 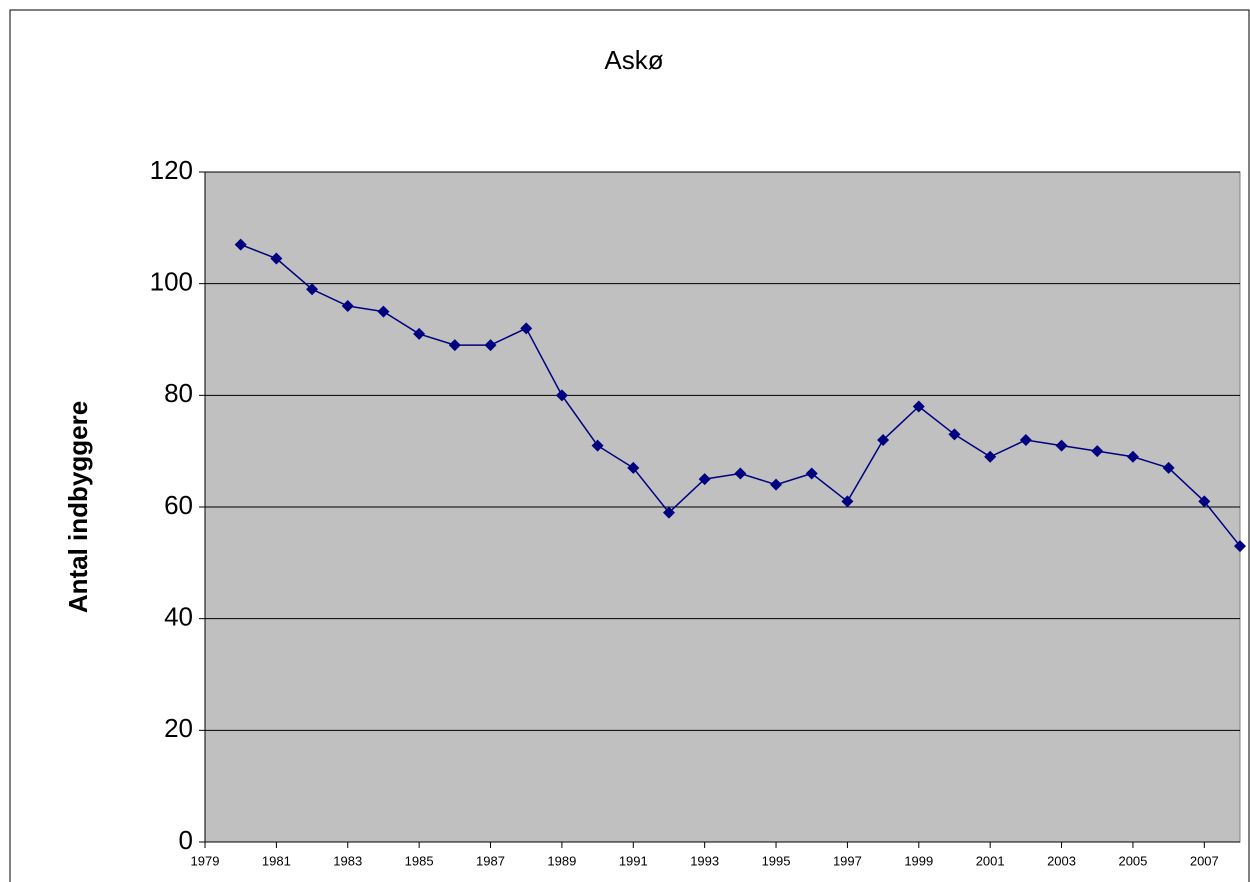 I want to click on x-tick-label: 2003, so click(x=1061, y=860).